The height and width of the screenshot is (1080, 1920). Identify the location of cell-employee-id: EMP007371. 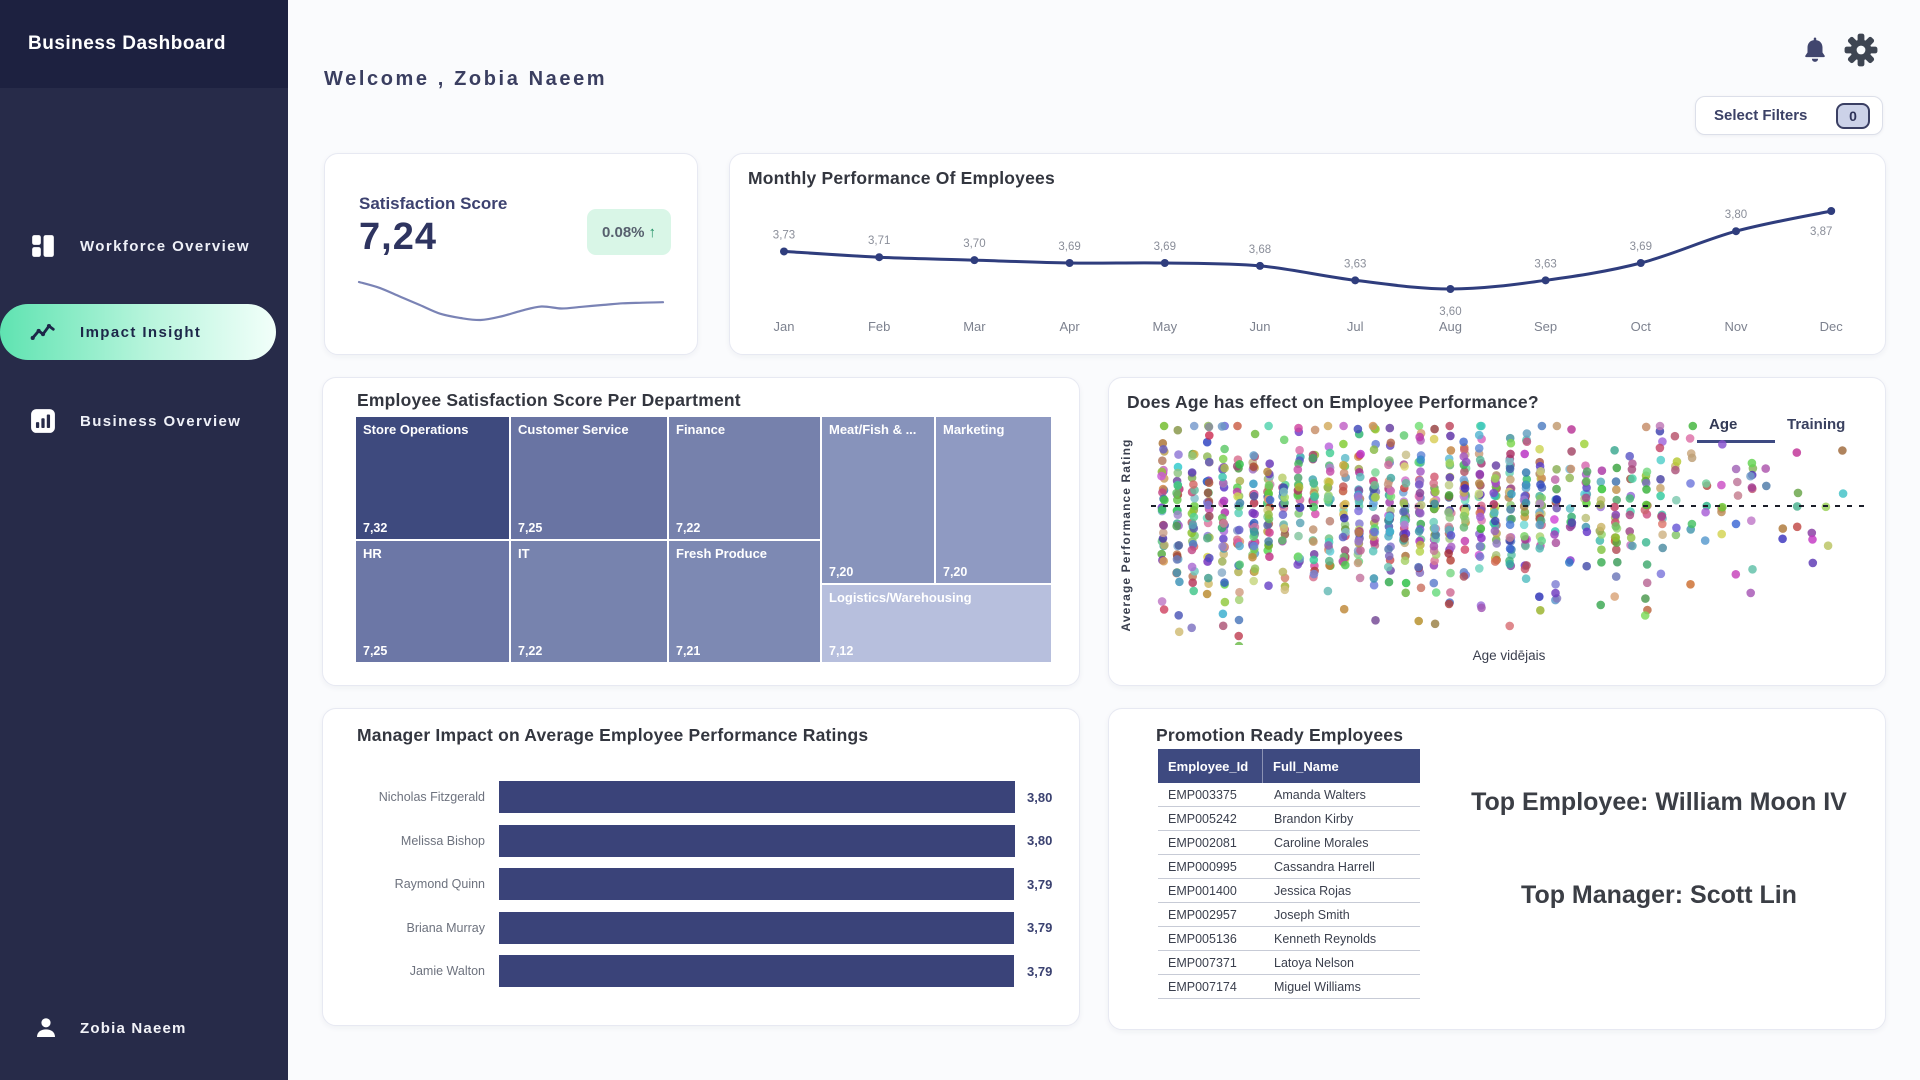
(1202, 962).